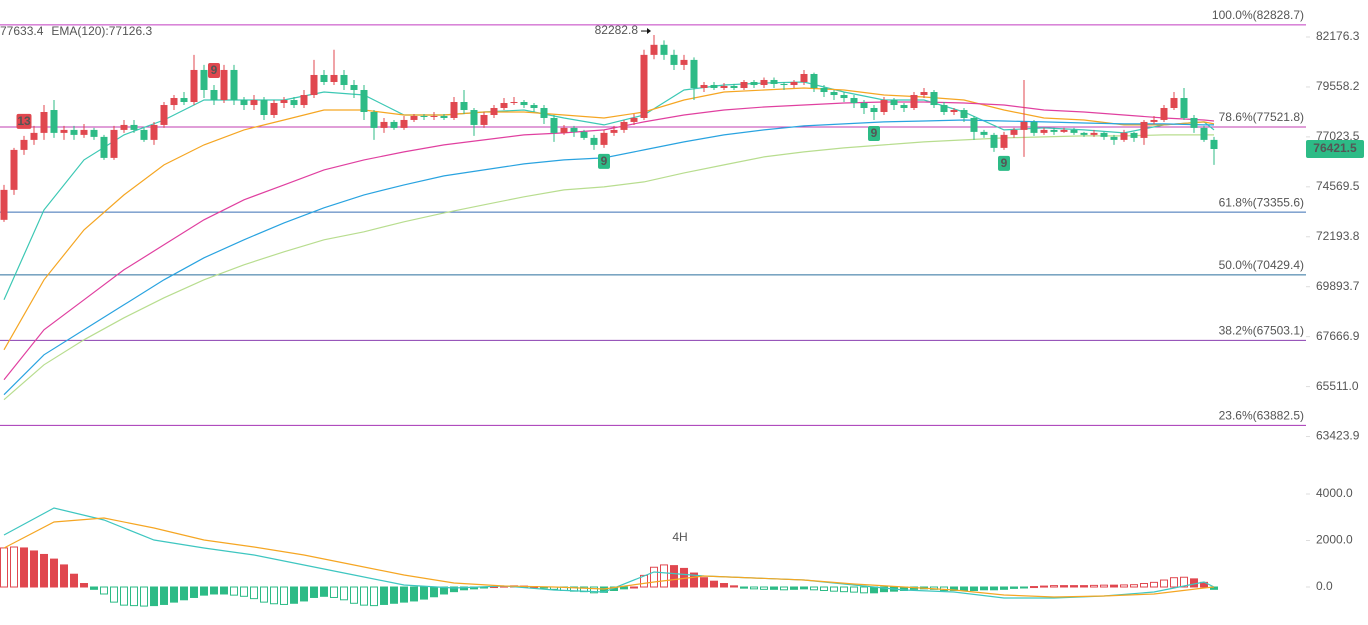 This screenshot has height=625, width=1368. What do you see at coordinates (1338, 236) in the screenshot?
I see `y-tick-label: 72193.8` at bounding box center [1338, 236].